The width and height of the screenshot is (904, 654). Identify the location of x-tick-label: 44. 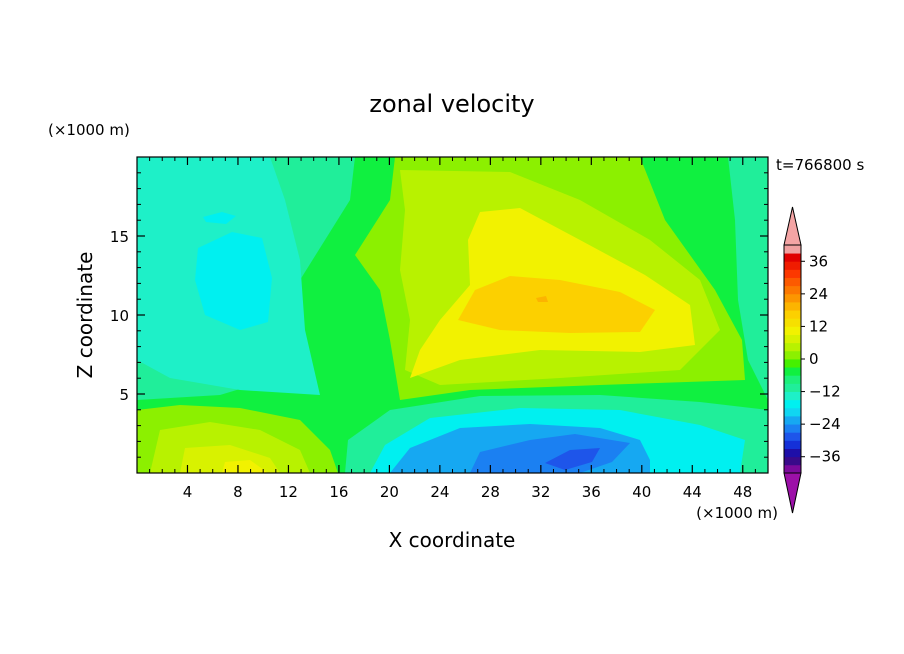
(692, 492).